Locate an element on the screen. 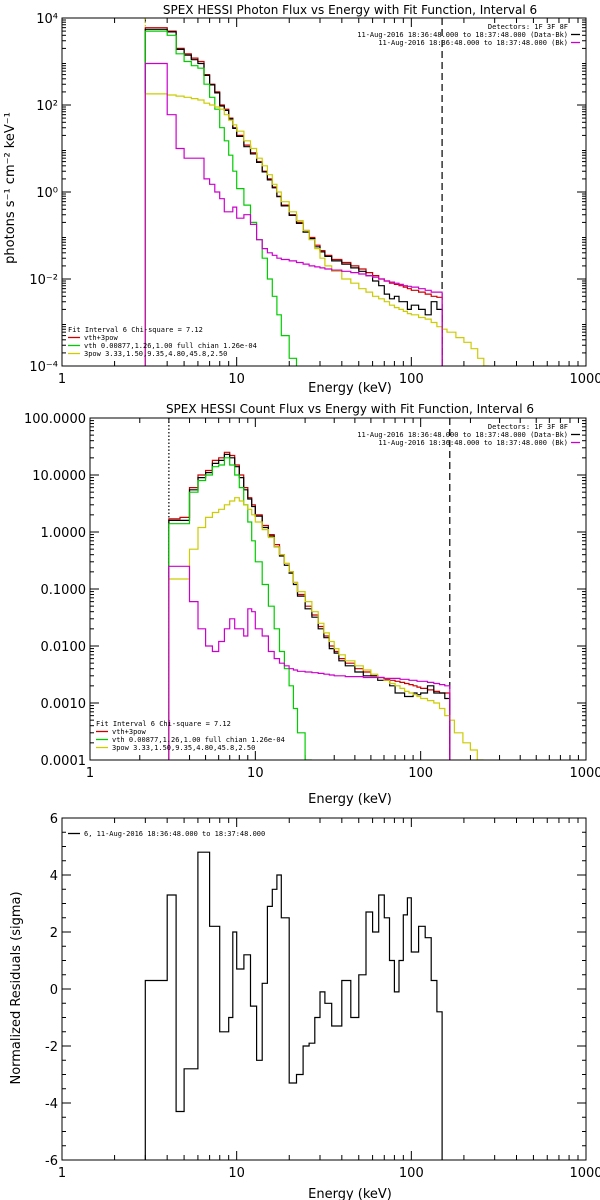 The height and width of the screenshot is (1200, 600). y-tick-label: 2 is located at coordinates (54, 933).